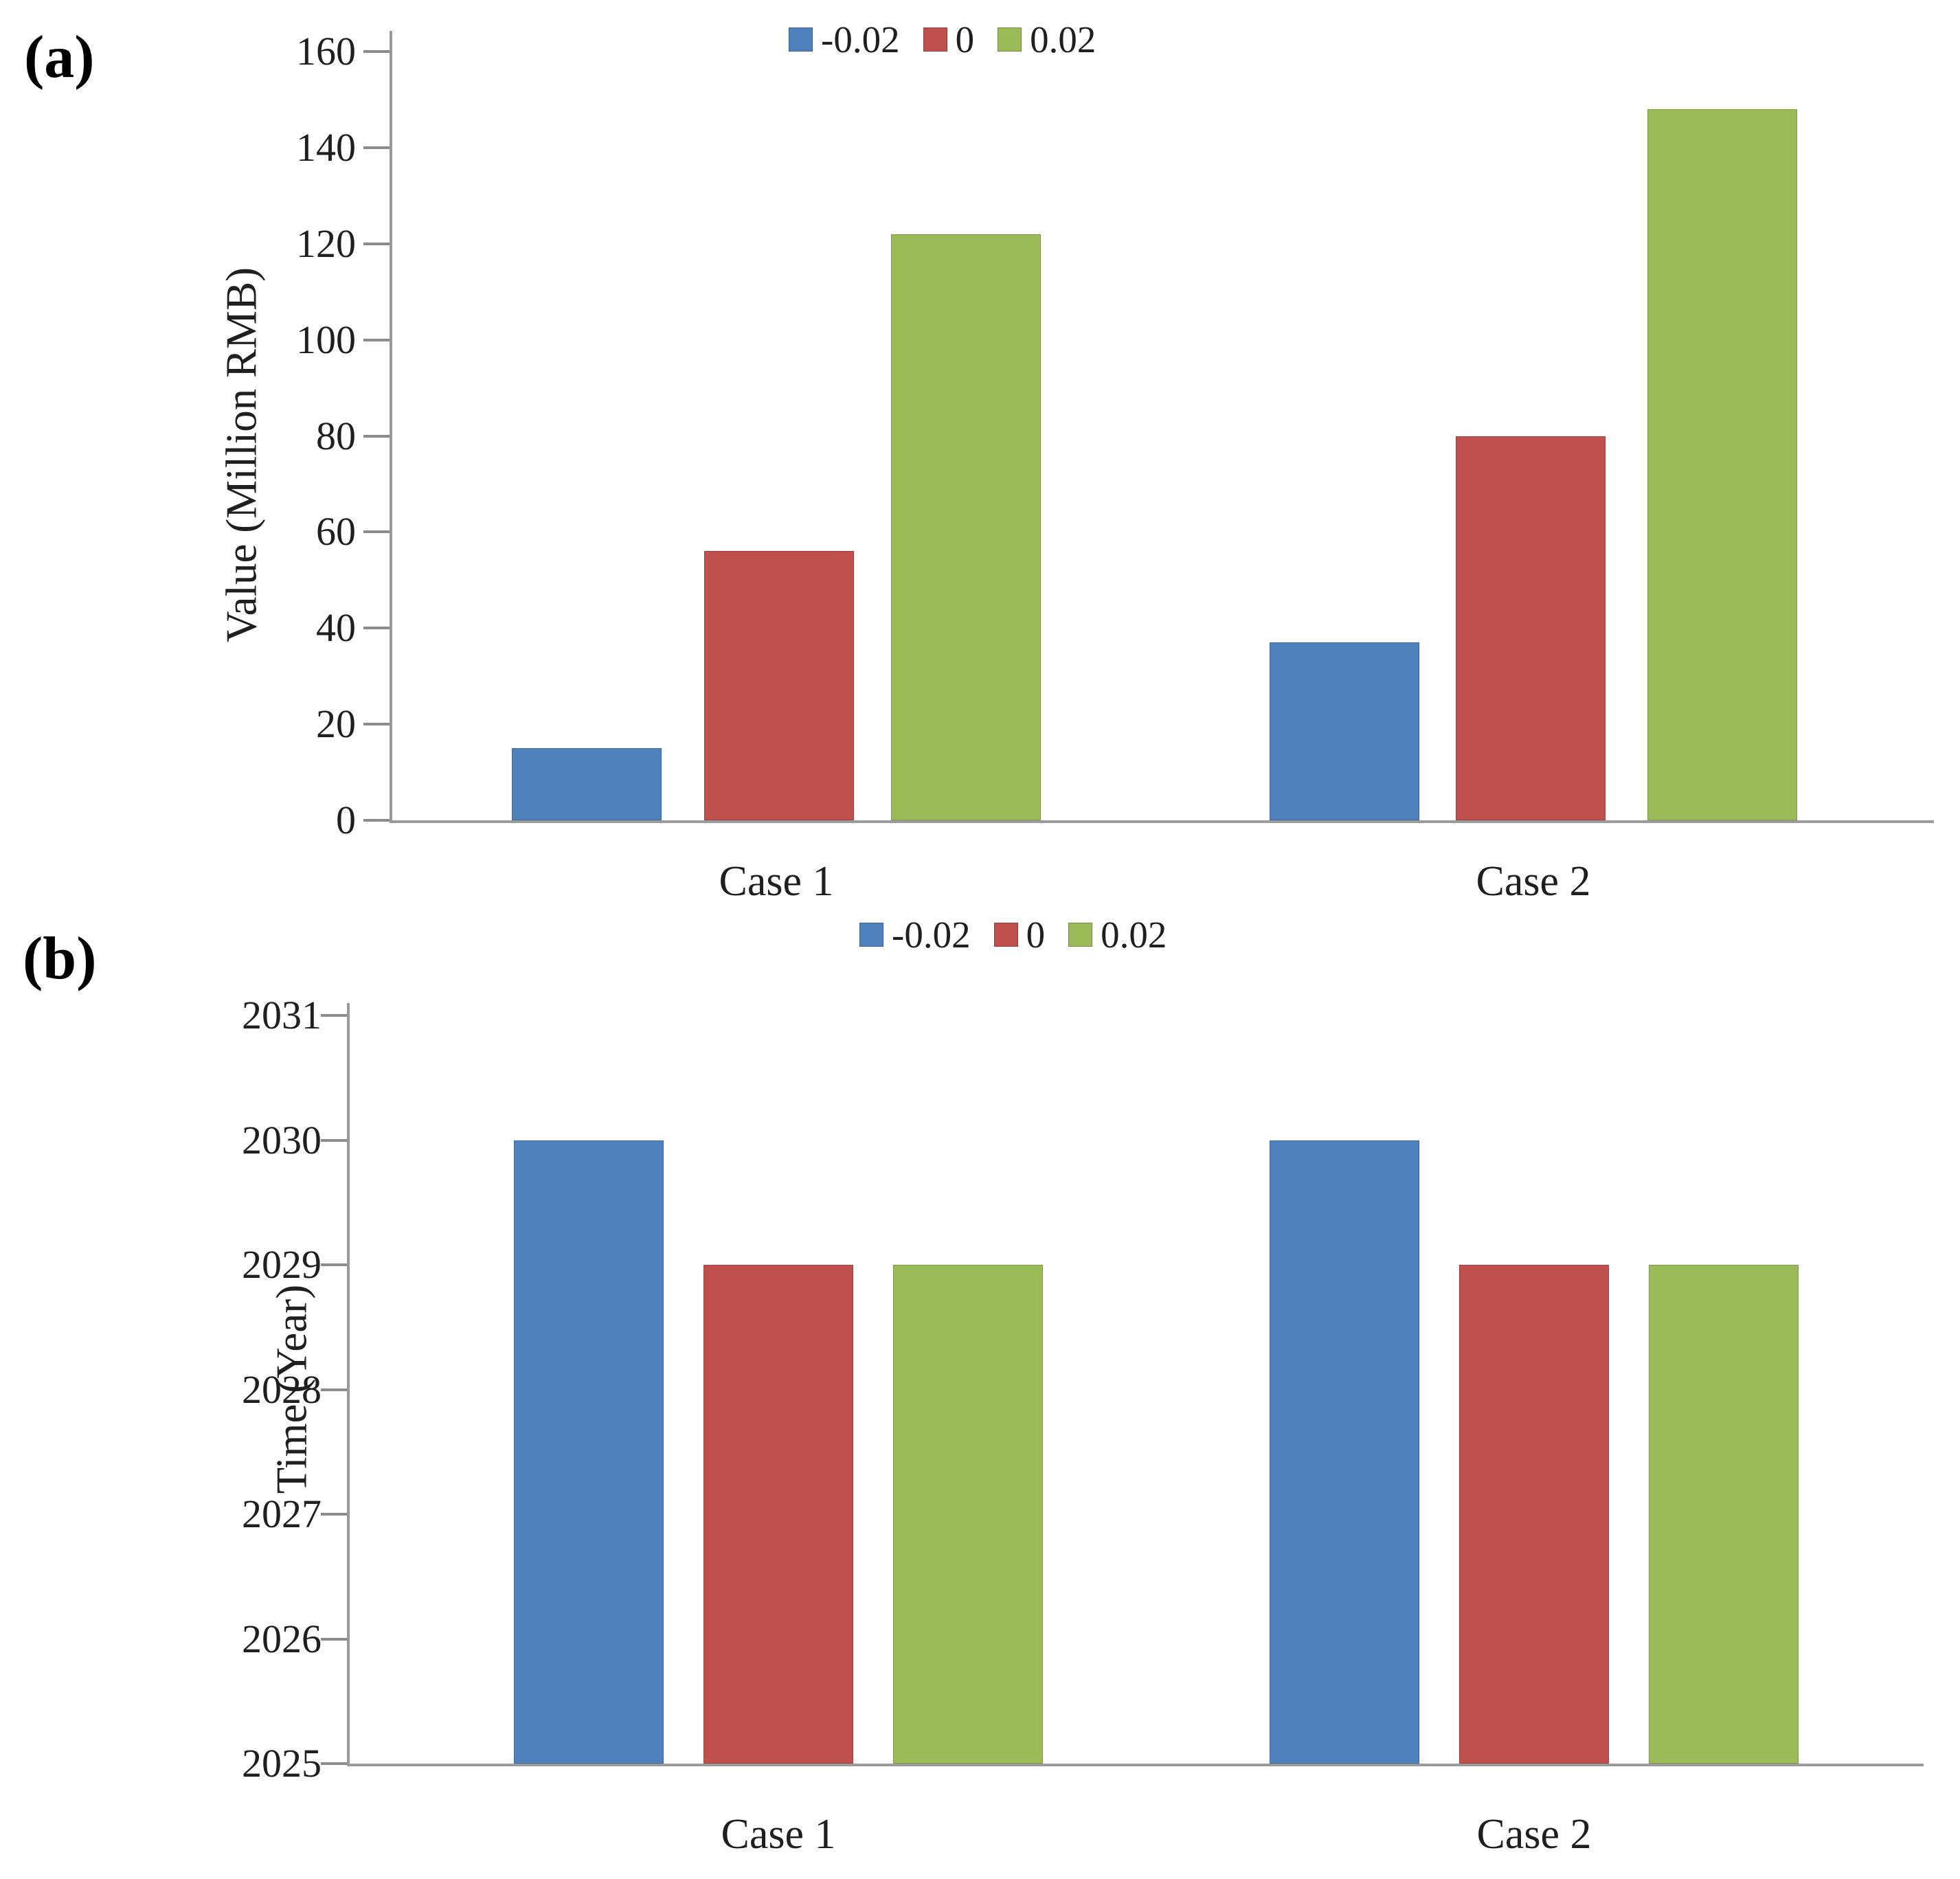 The width and height of the screenshot is (1960, 1879). Describe the element at coordinates (336, 435) in the screenshot. I see `y-axis-tick-label: 80` at that location.